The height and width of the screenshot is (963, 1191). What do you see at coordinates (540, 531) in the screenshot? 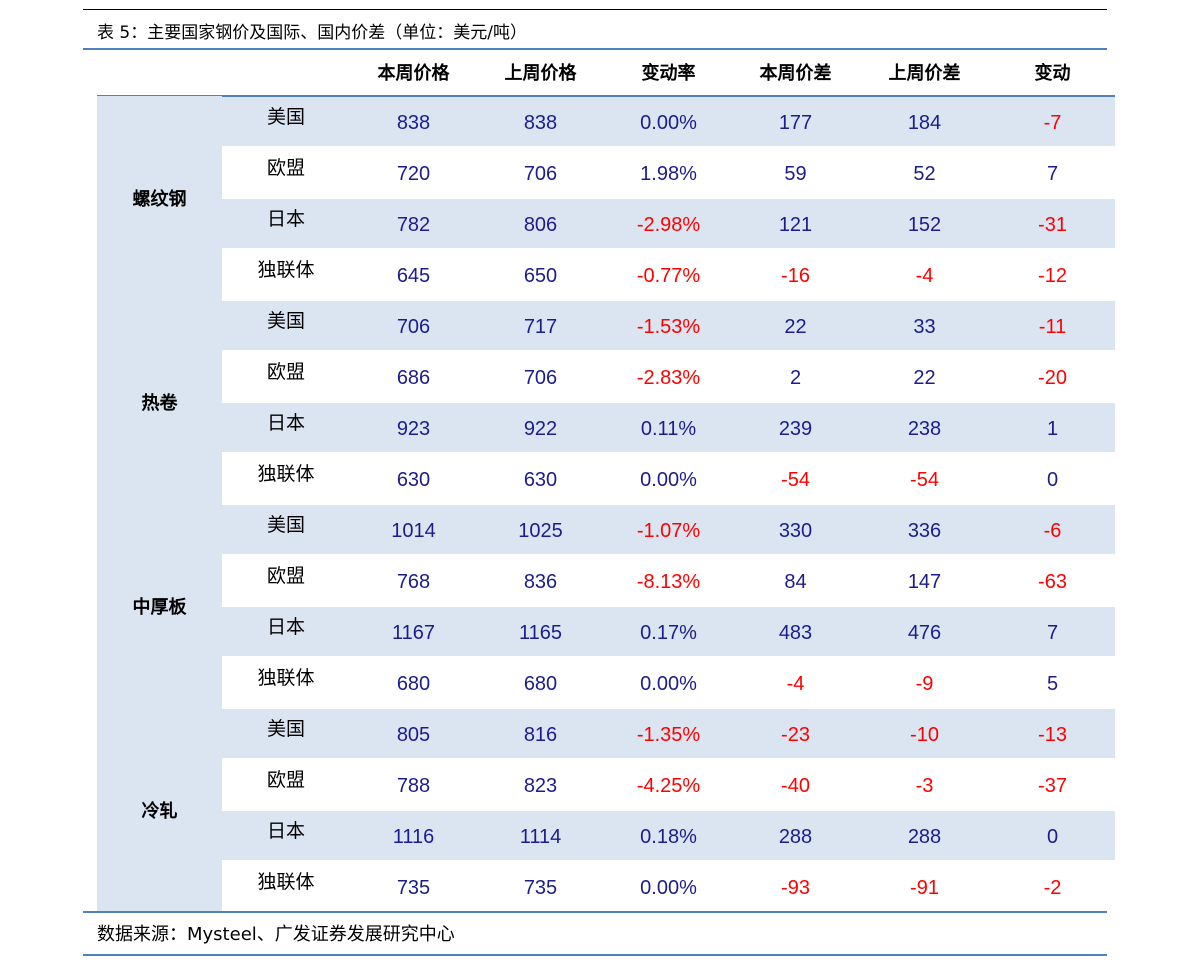
I see `value-cell: 1025` at bounding box center [540, 531].